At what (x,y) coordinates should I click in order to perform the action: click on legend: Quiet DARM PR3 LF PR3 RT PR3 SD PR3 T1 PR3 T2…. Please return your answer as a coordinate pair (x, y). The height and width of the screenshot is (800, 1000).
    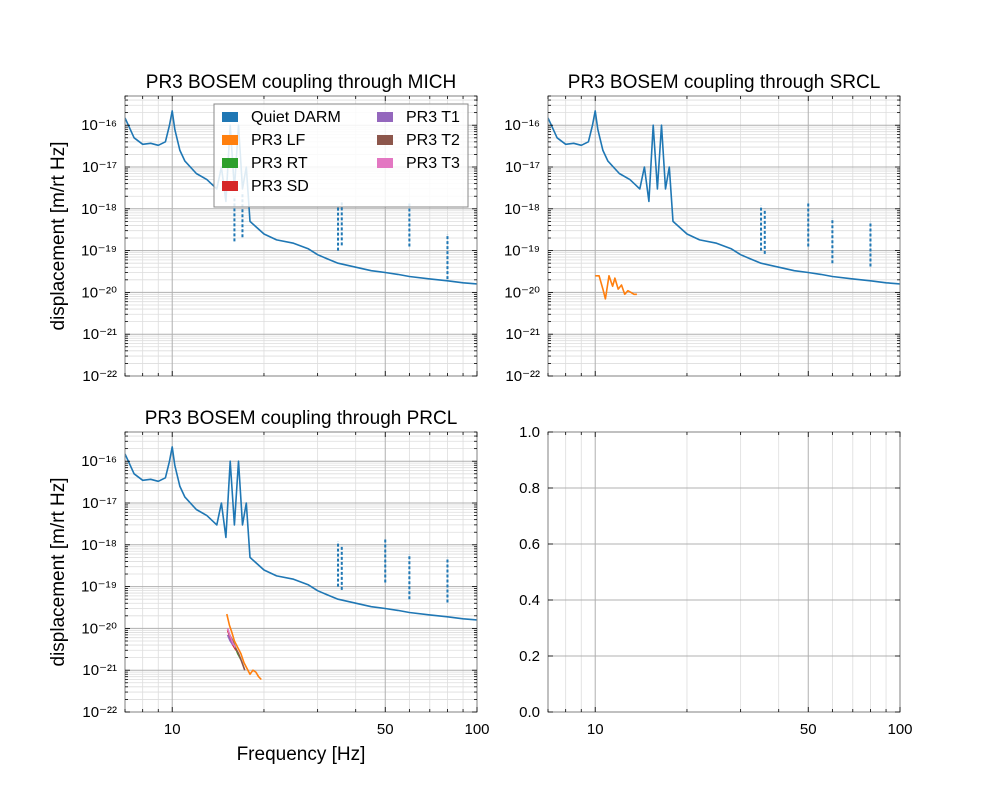
    Looking at the image, I should click on (341, 155).